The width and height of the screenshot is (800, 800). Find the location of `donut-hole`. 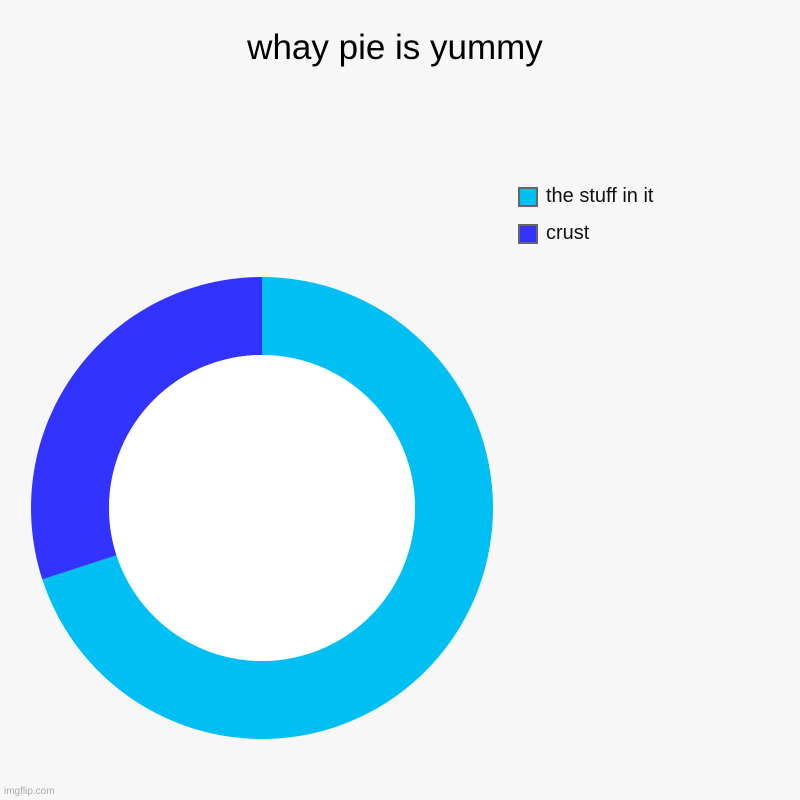

donut-hole is located at coordinates (262, 508).